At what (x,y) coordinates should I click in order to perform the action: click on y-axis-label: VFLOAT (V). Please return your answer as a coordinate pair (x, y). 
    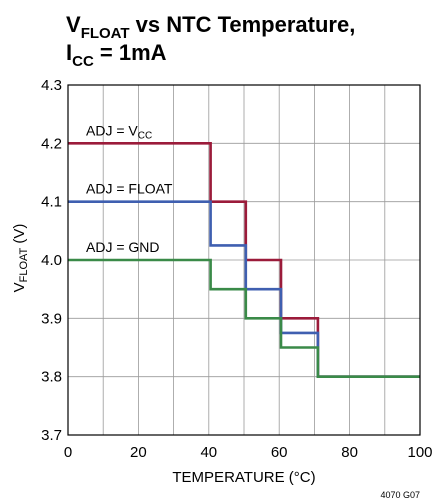
    Looking at the image, I should click on (20, 258).